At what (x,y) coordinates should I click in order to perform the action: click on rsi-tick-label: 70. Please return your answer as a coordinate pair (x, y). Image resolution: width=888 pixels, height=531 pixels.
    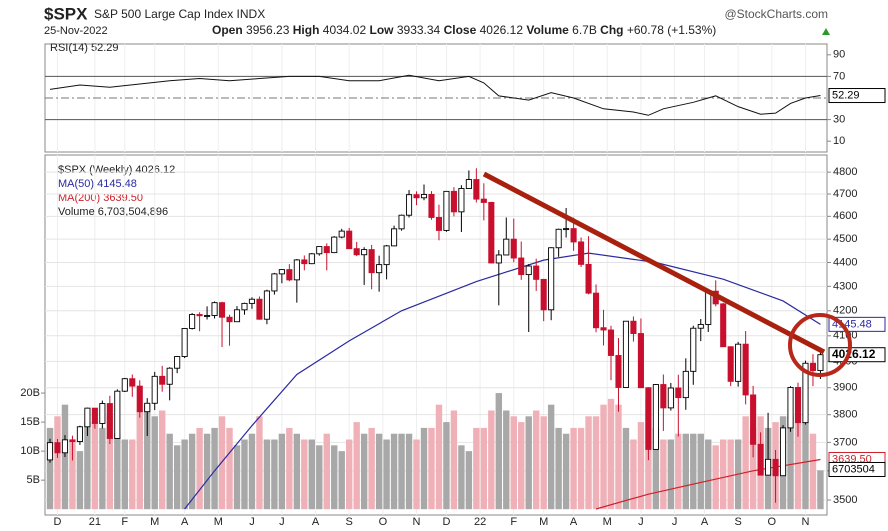
    Looking at the image, I should click on (839, 76).